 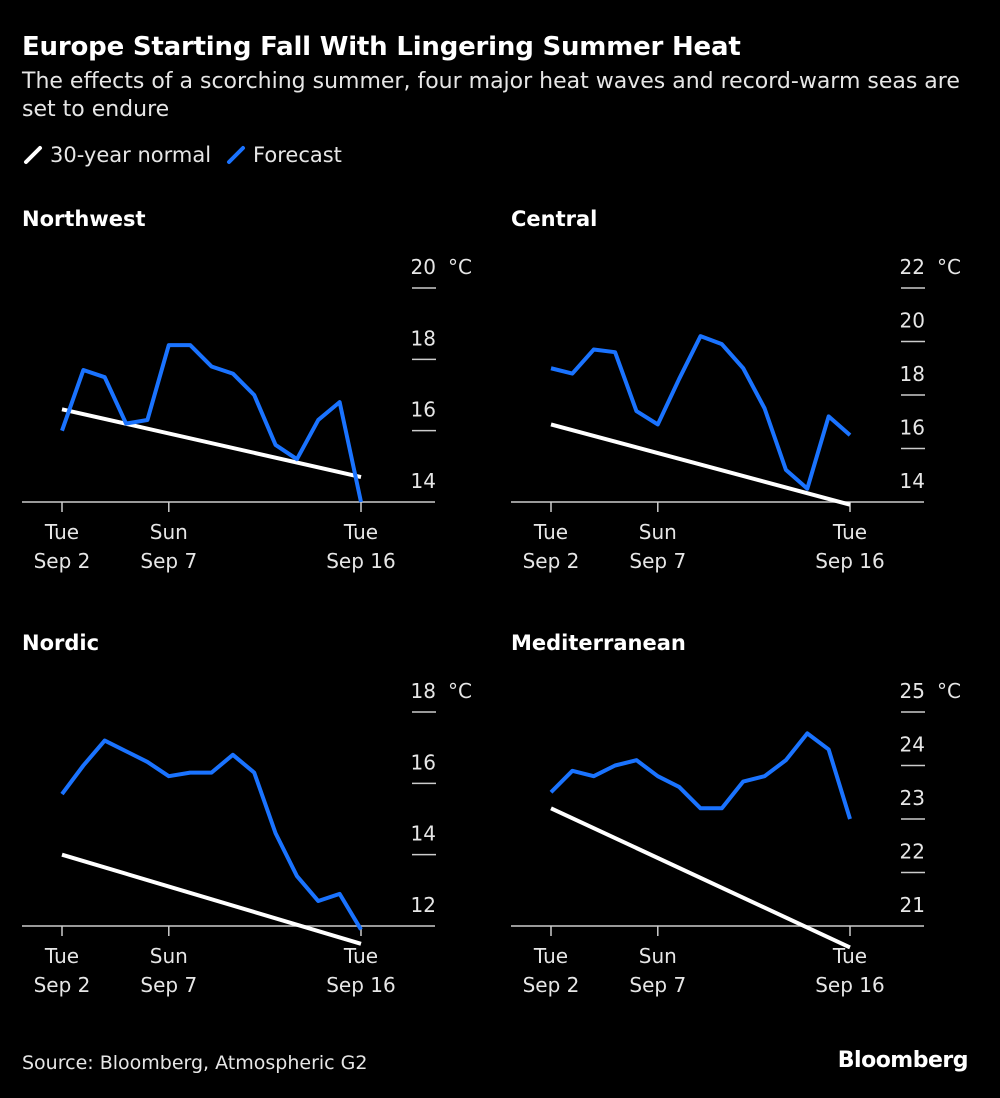 I want to click on panel-title: Mediterranean, so click(x=598, y=643).